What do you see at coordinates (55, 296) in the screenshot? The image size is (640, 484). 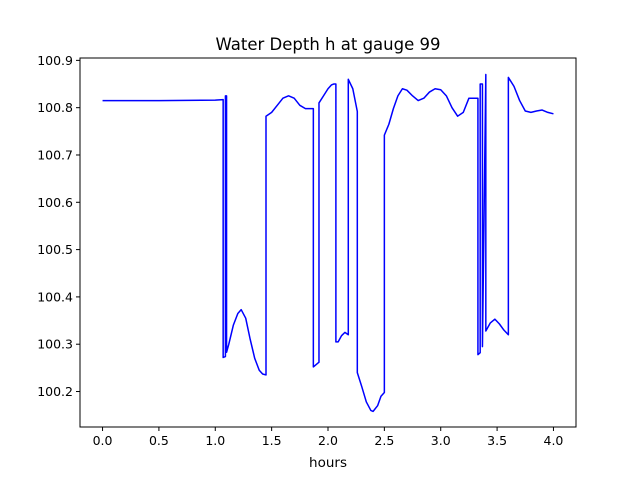 I see `y-tick-label: 100.4` at bounding box center [55, 296].